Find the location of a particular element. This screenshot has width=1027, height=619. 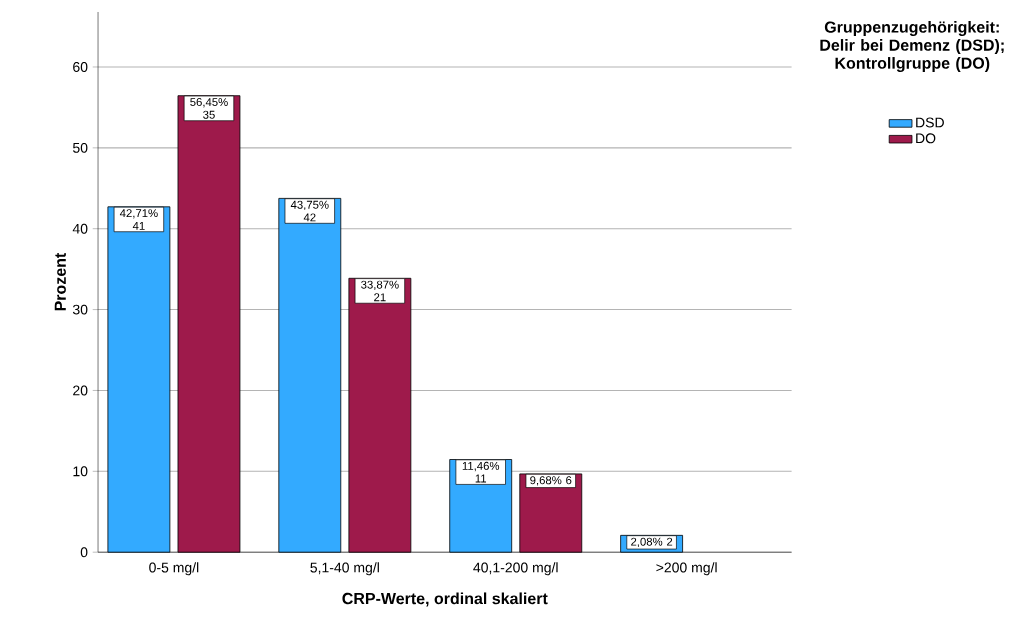

y-tick-label: 10 is located at coordinates (80, 471).